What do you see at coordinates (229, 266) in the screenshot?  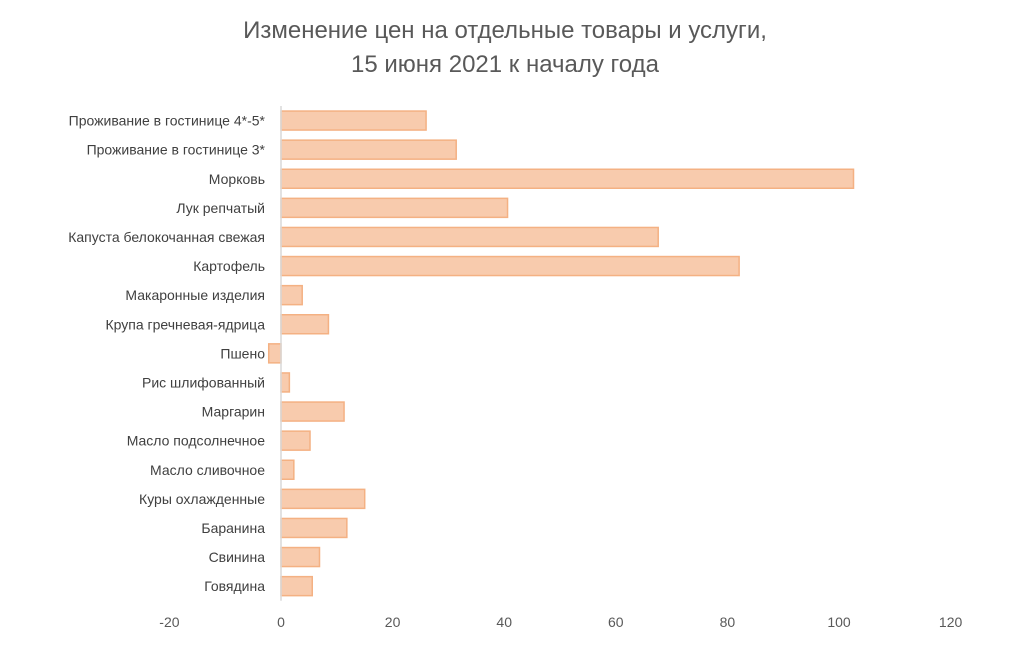 I see `category-label: Картофель` at bounding box center [229, 266].